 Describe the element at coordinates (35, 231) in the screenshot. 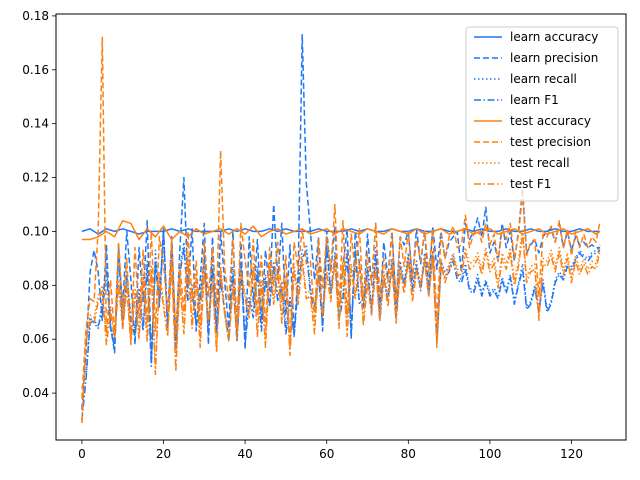

I see `y-tick-label: 0.10` at that location.